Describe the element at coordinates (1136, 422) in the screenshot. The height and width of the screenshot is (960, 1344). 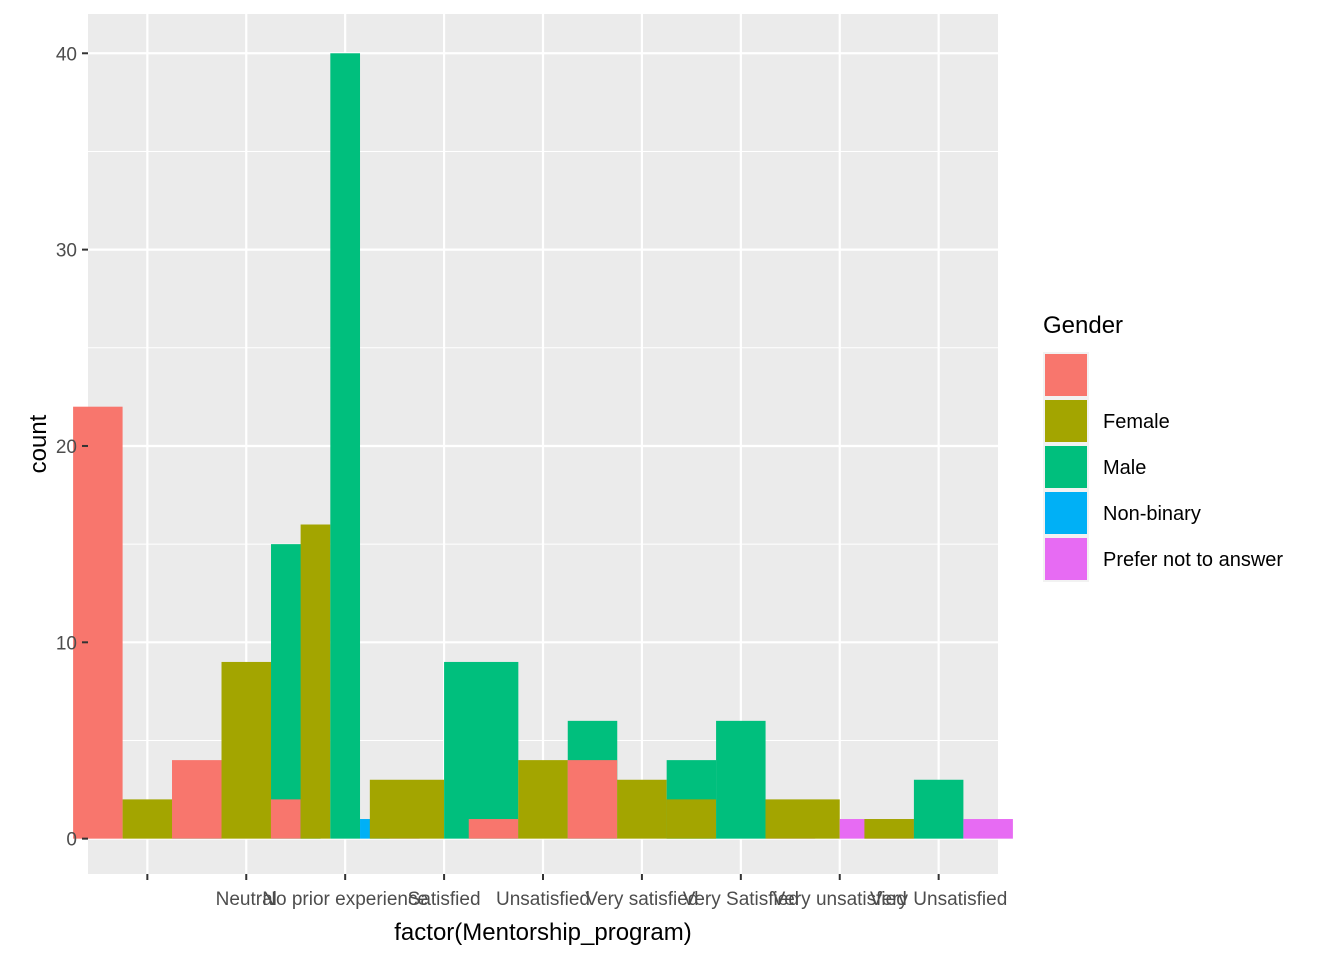
I see `legend-label: Female` at that location.